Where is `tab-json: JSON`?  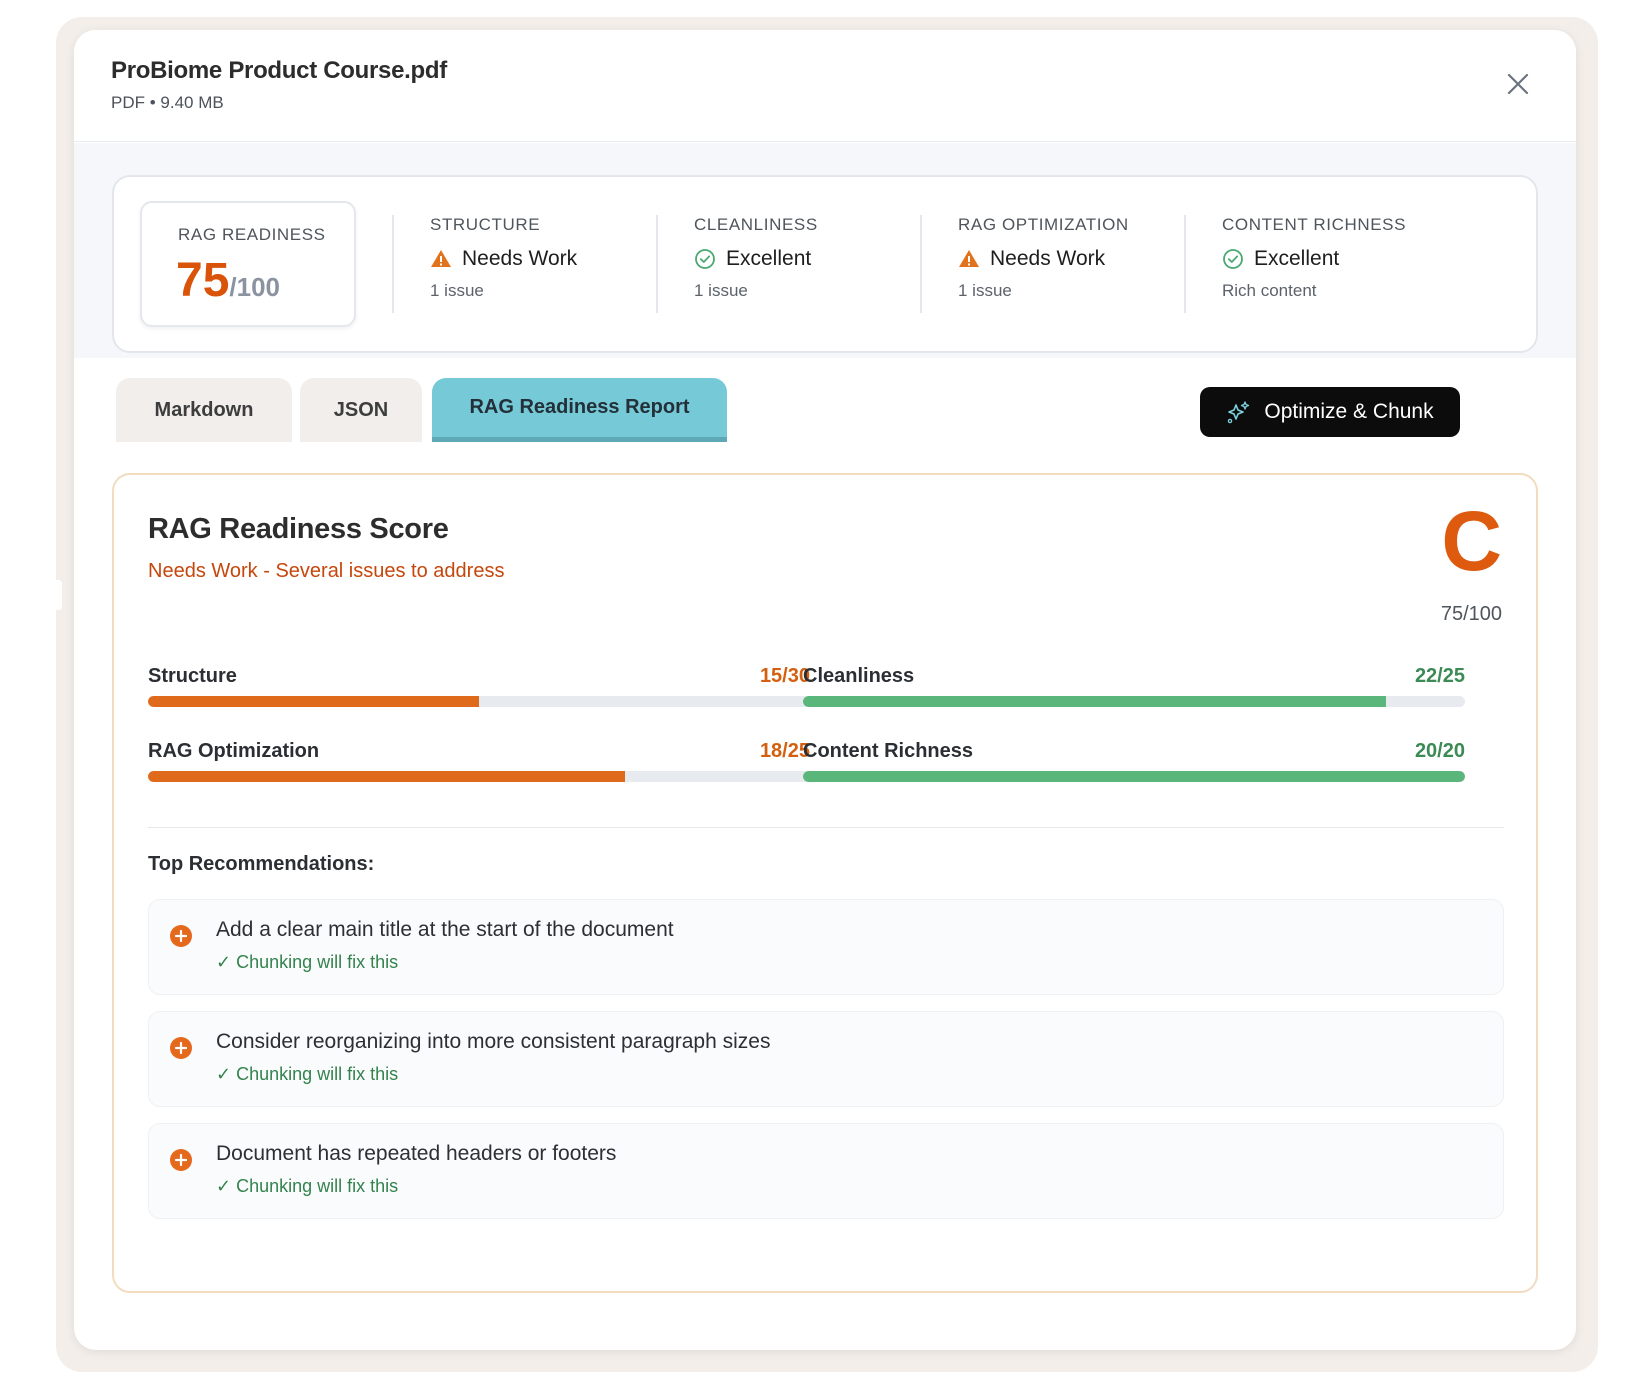
tab-json: JSON is located at coordinates (361, 410).